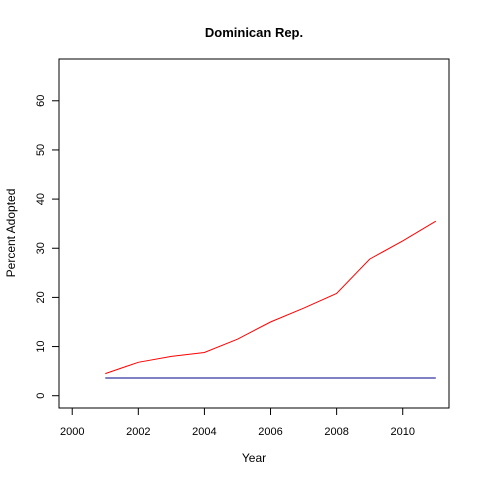  What do you see at coordinates (41, 101) in the screenshot?
I see `y-tick-label: 60` at bounding box center [41, 101].